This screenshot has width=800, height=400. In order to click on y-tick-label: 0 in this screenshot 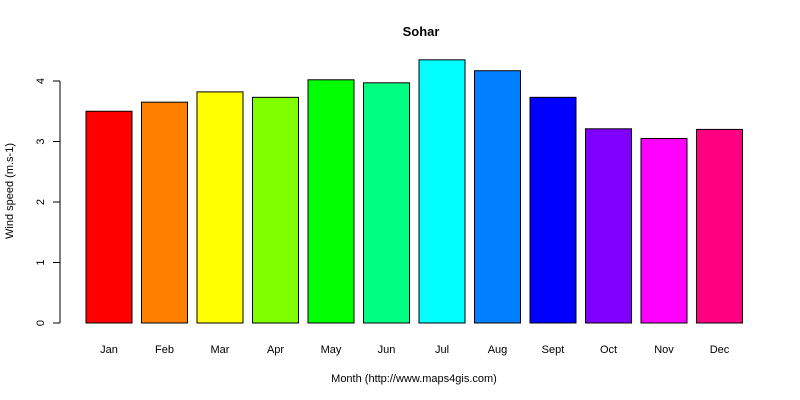, I will do `click(41, 323)`.